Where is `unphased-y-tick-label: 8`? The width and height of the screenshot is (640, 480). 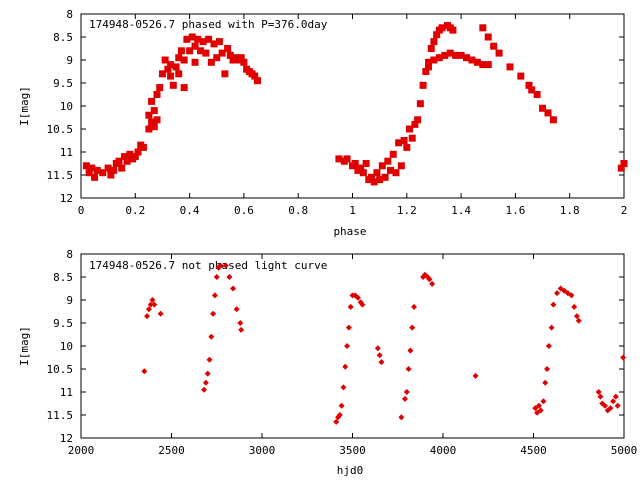
unphased-y-tick-label: 8 is located at coordinates (69, 254).